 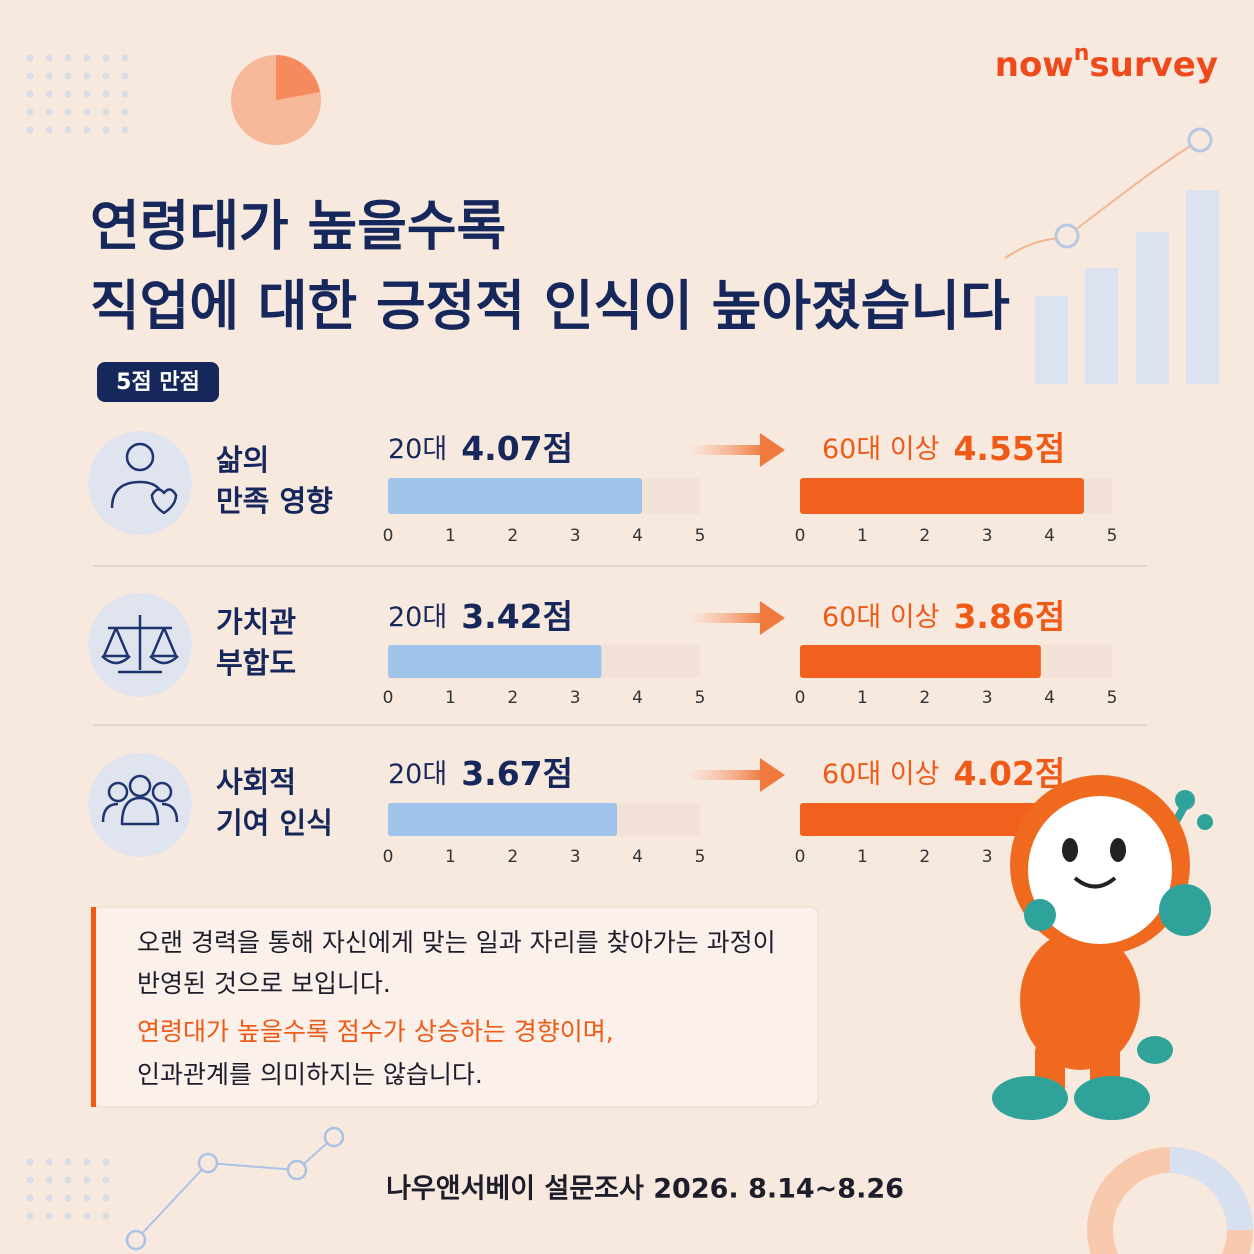 I want to click on note-text: 반영된 것으로 보입니다., so click(x=264, y=983).